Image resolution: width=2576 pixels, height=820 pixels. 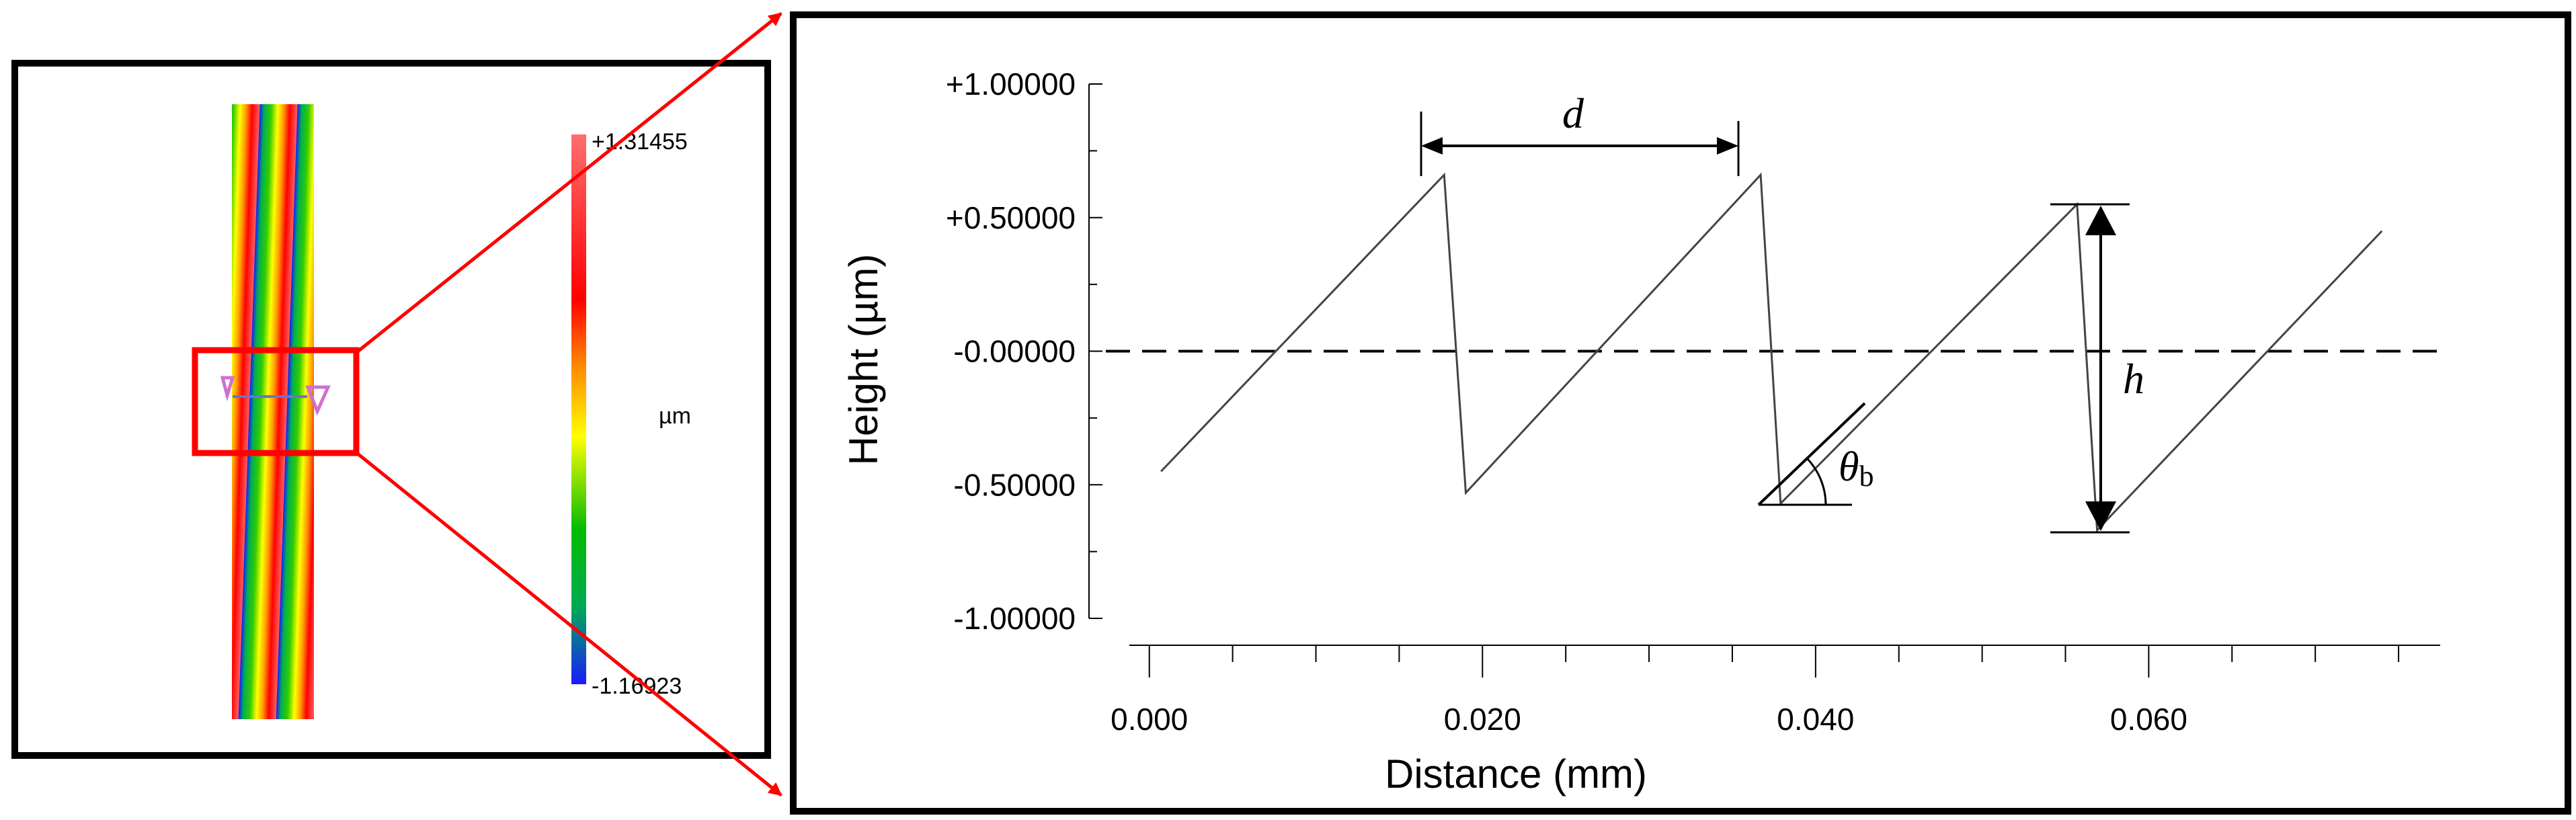 I want to click on blaze-ray, so click(x=1811, y=454).